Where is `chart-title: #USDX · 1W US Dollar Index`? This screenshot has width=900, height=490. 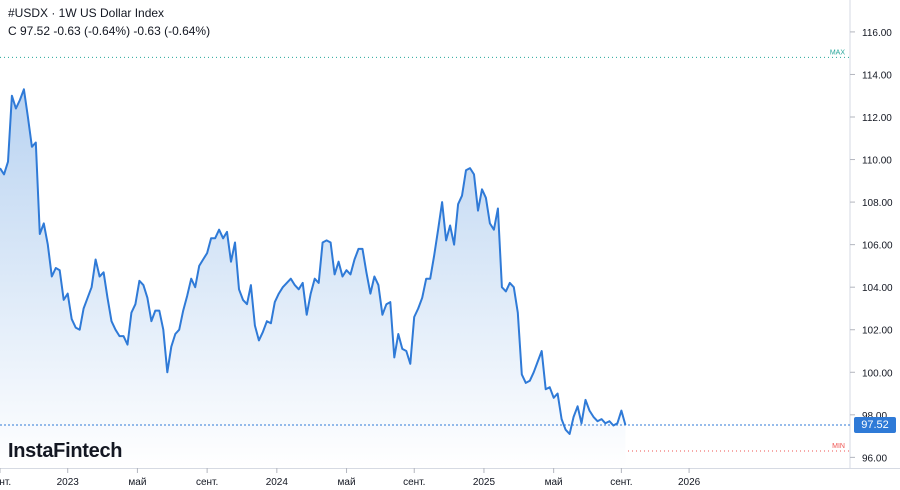 chart-title: #USDX · 1W US Dollar Index is located at coordinates (86, 13).